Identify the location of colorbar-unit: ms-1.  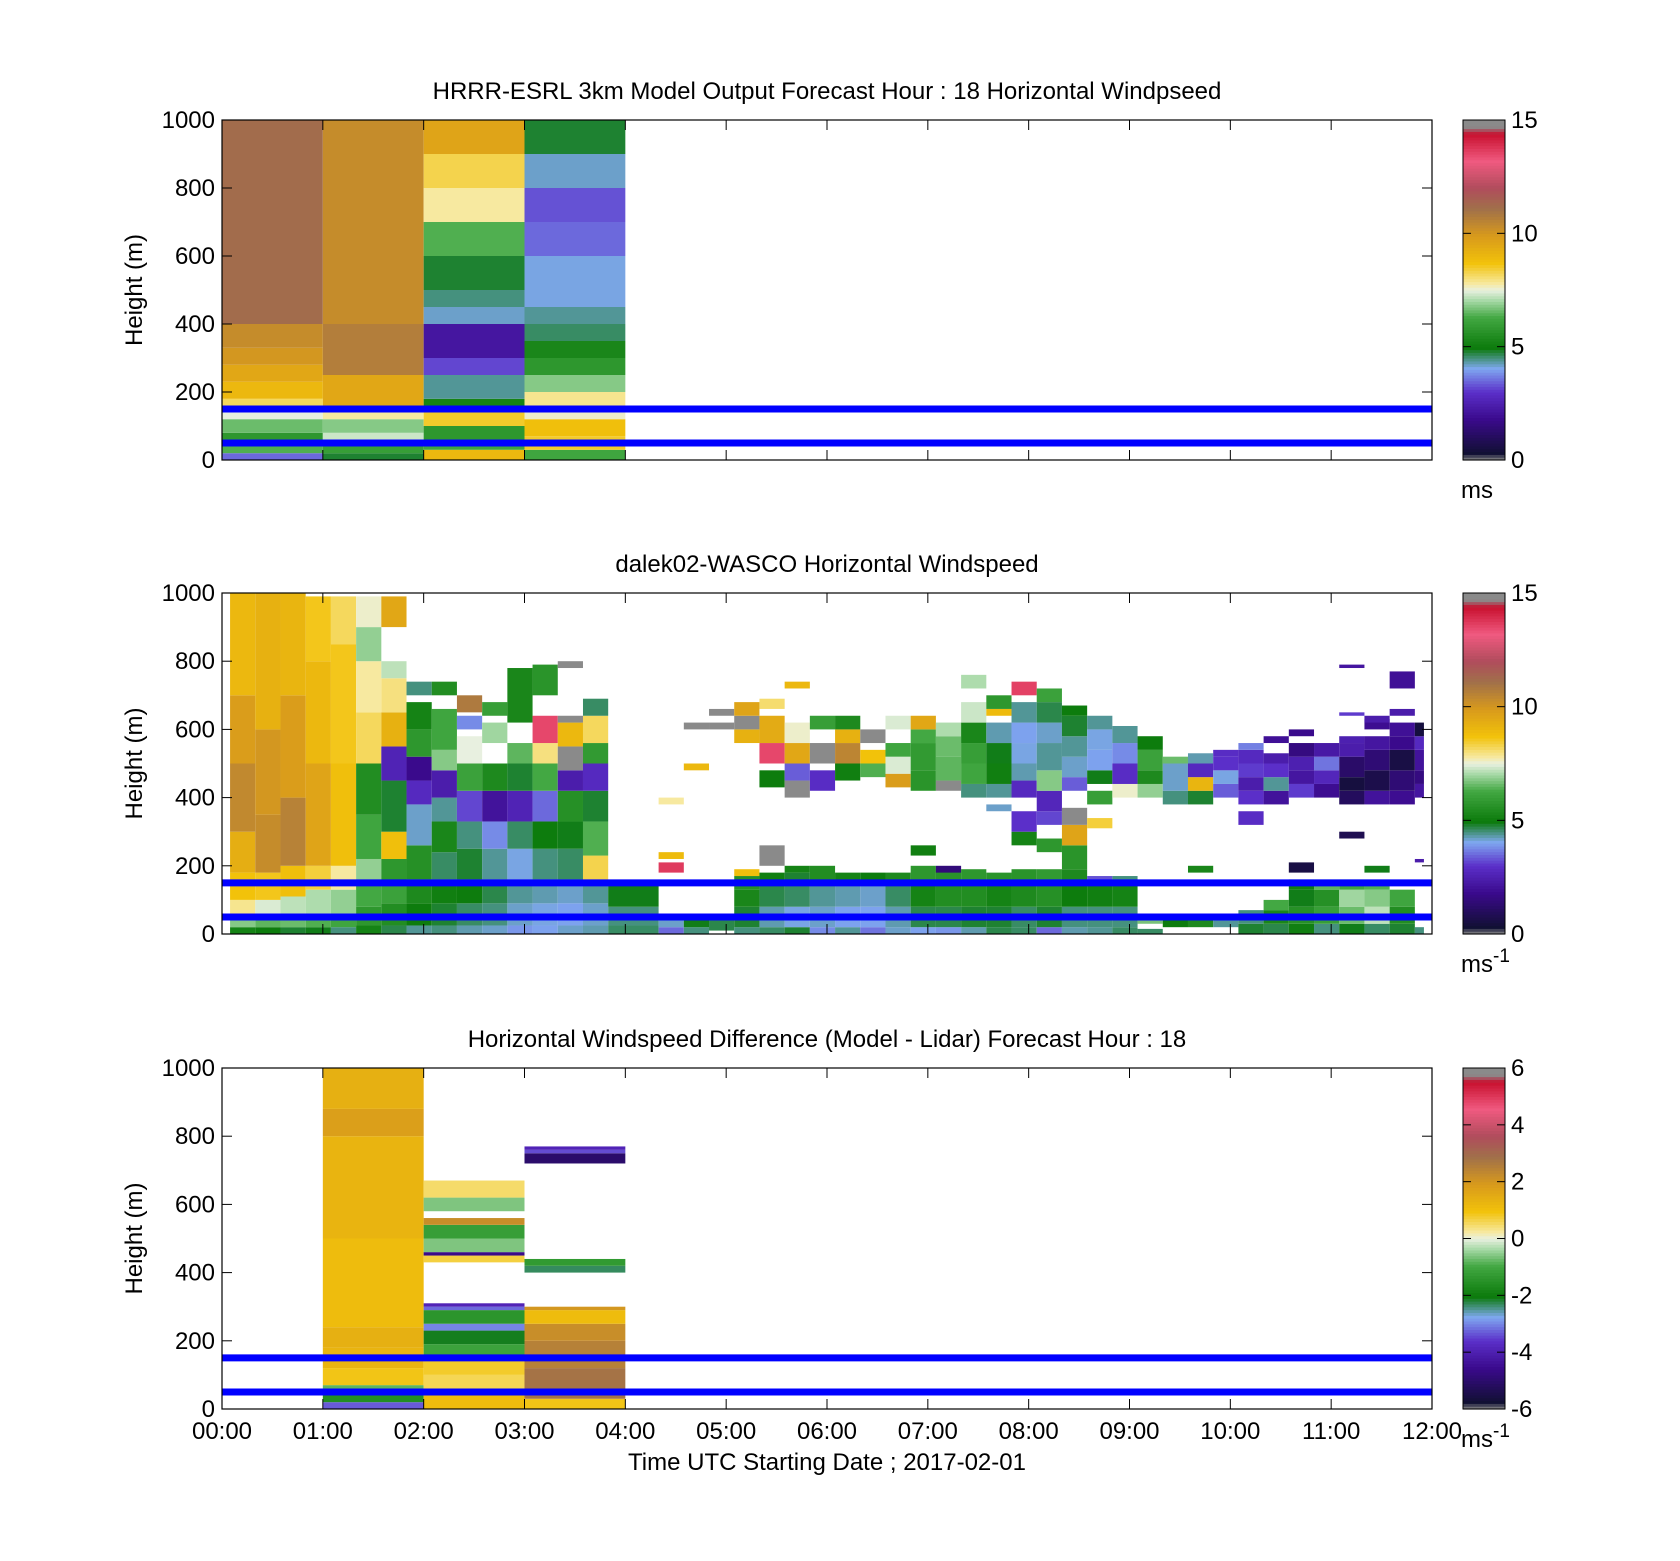
(1485, 962).